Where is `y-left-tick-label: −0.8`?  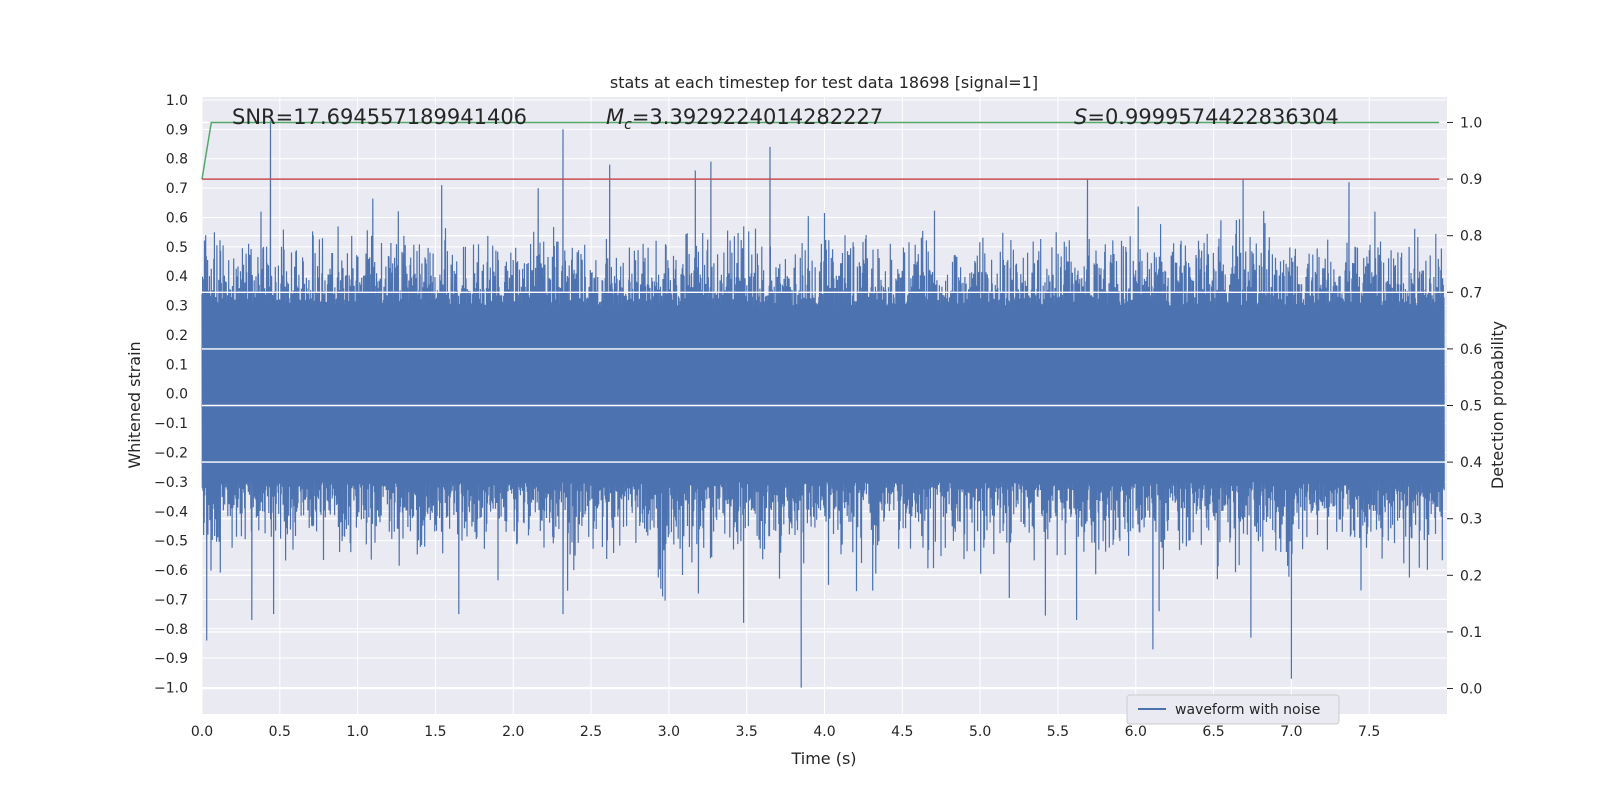 y-left-tick-label: −0.8 is located at coordinates (171, 630).